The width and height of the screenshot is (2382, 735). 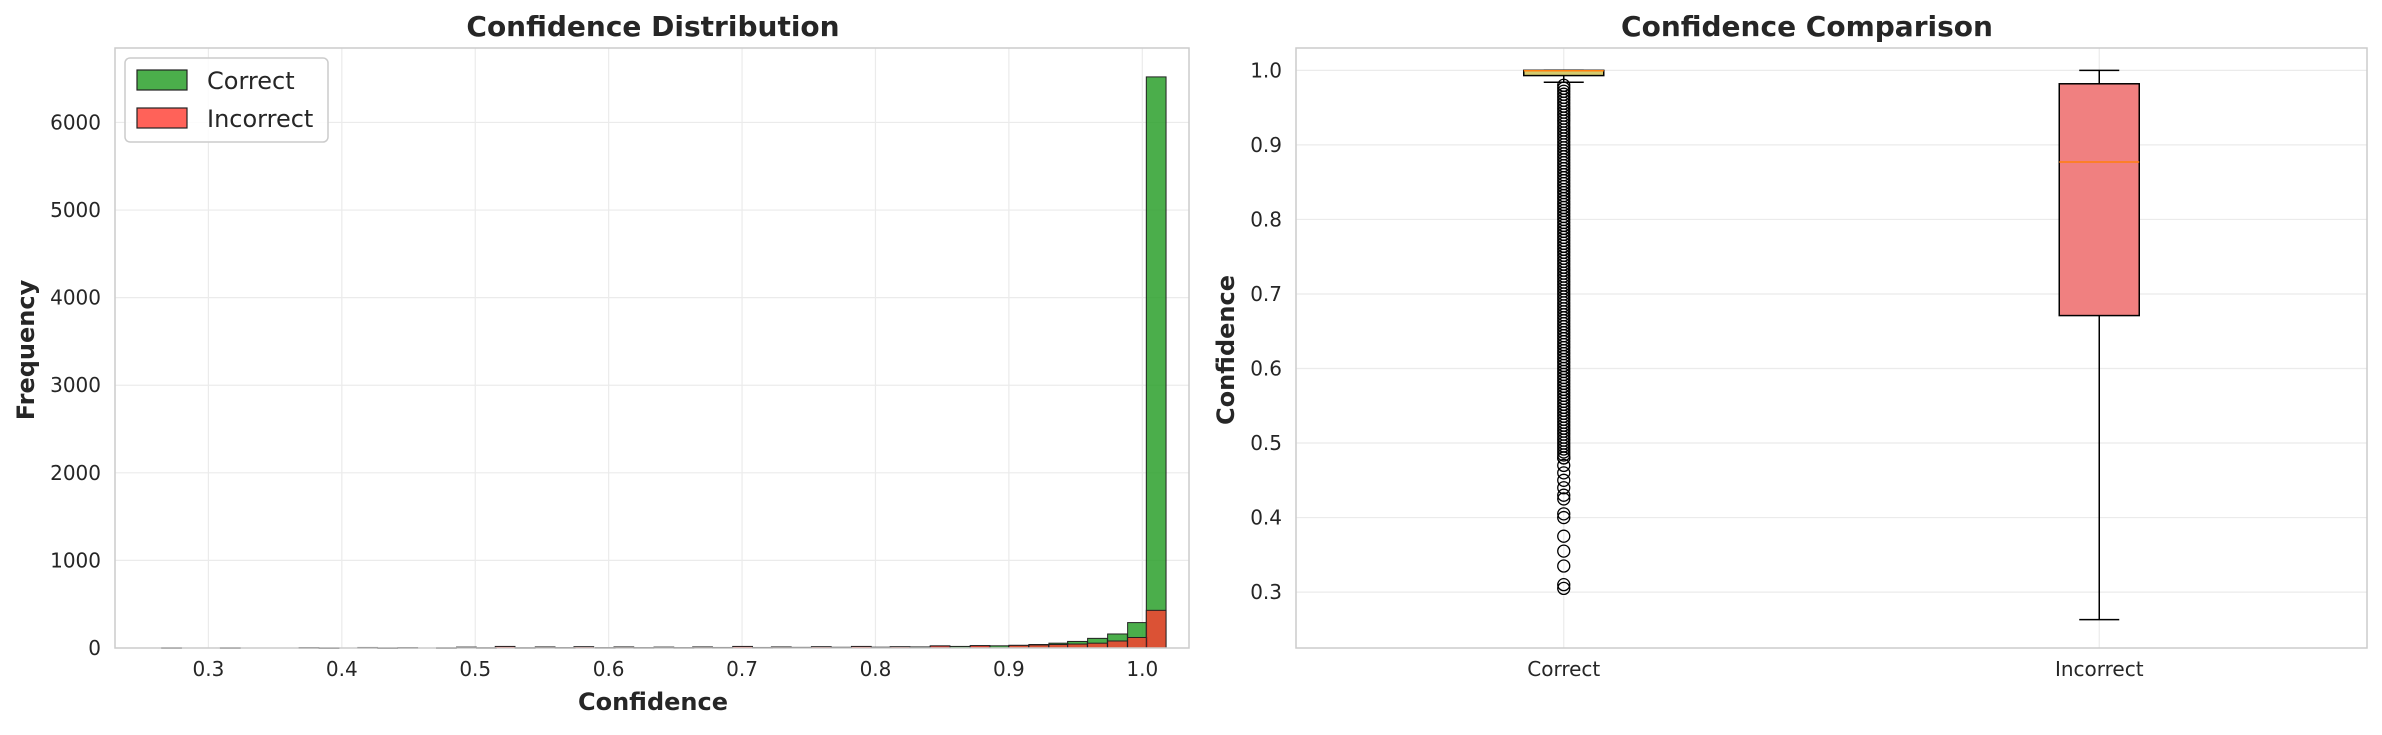 What do you see at coordinates (1564, 332) in the screenshot?
I see `box-correct` at bounding box center [1564, 332].